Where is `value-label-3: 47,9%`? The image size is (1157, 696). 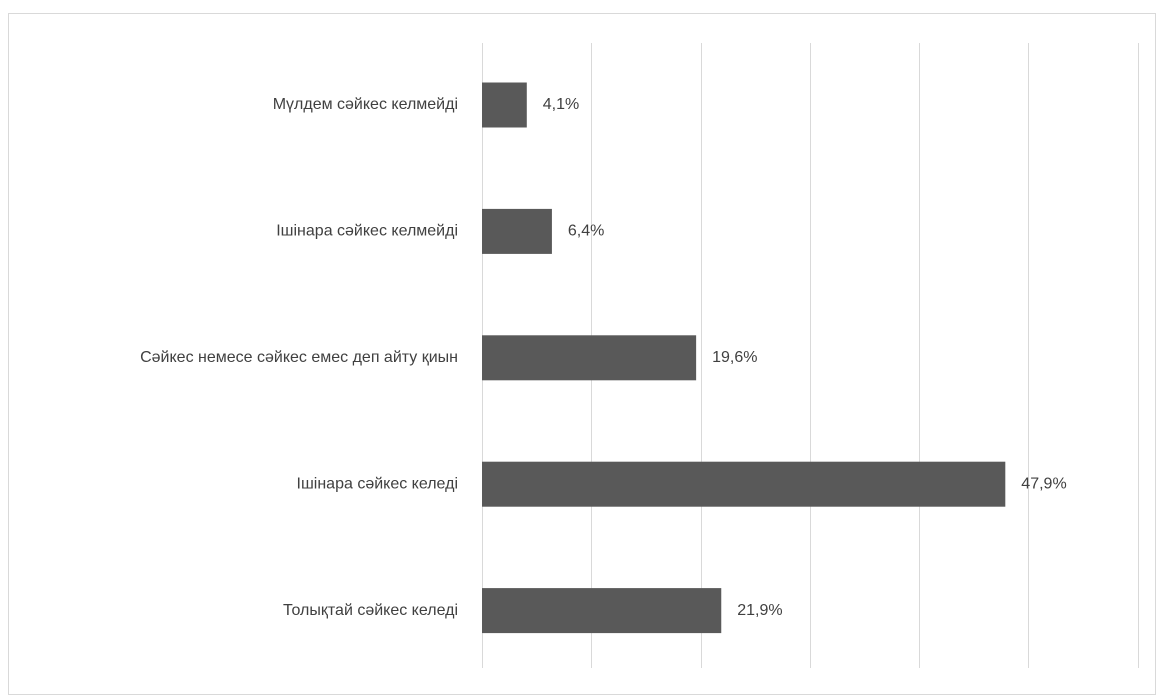
value-label-3: 47,9% is located at coordinates (1043, 483).